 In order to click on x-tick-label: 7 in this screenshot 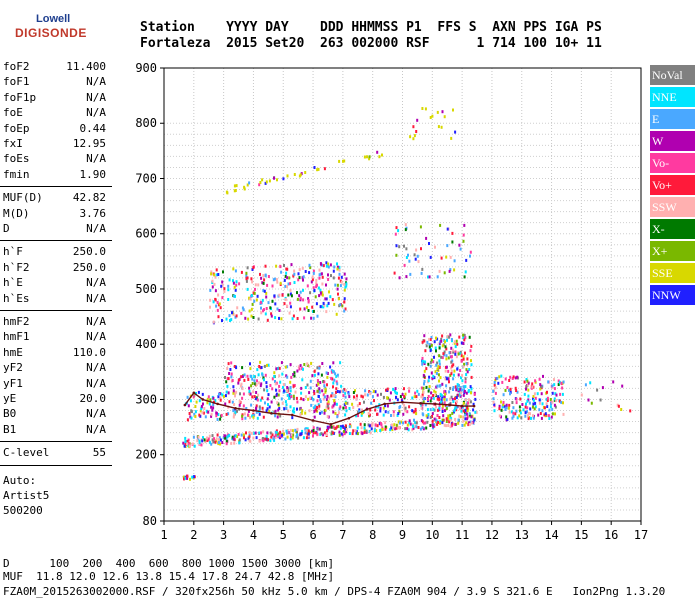, I will do `click(342, 535)`.